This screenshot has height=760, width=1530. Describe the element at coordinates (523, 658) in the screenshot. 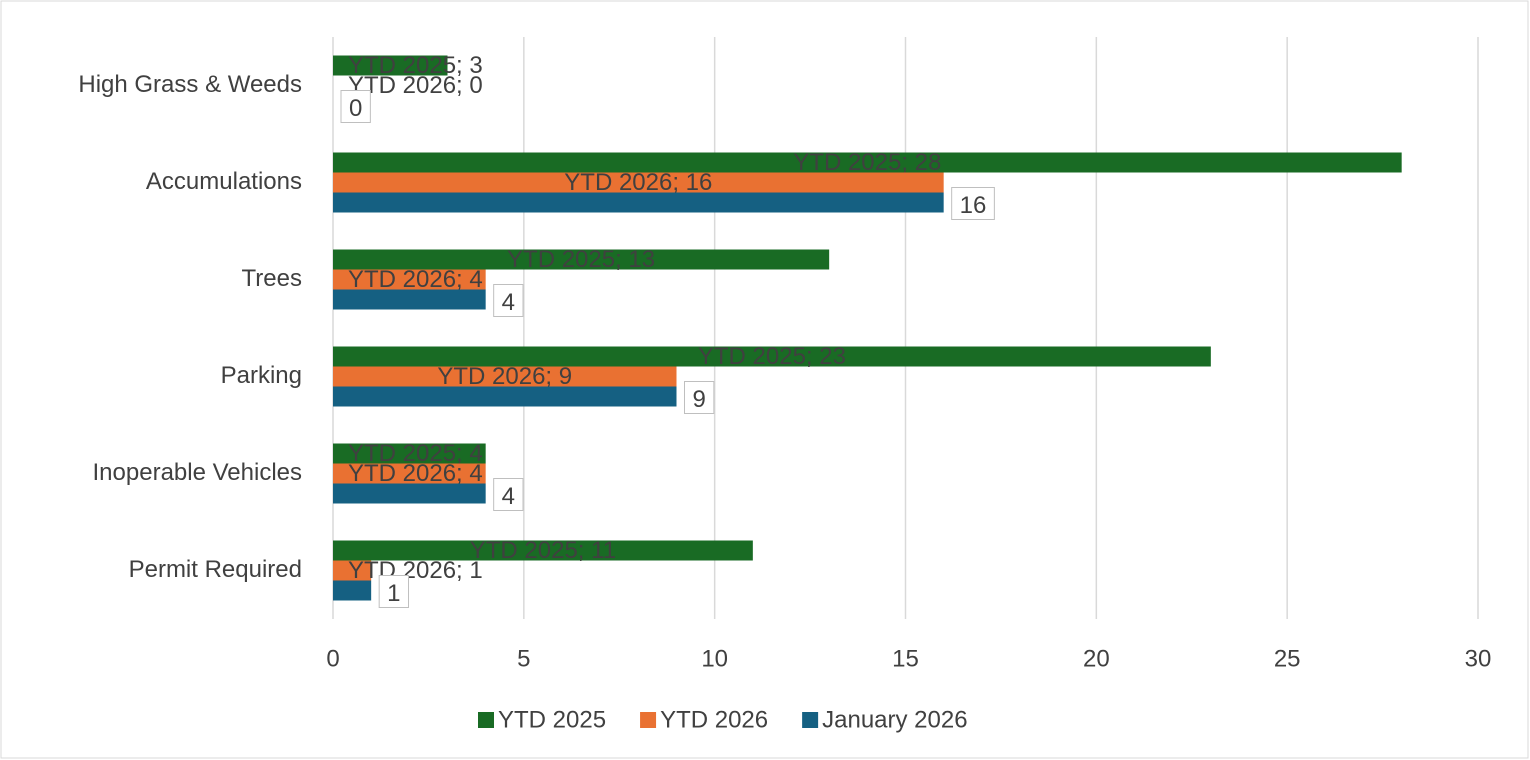

I see `x-tick-label: 5` at that location.